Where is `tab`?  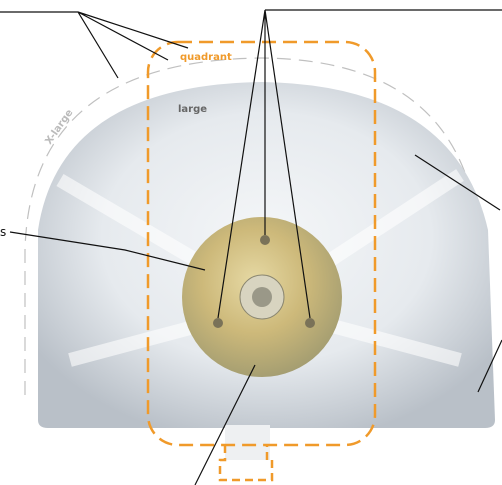 tab is located at coordinates (247, 442).